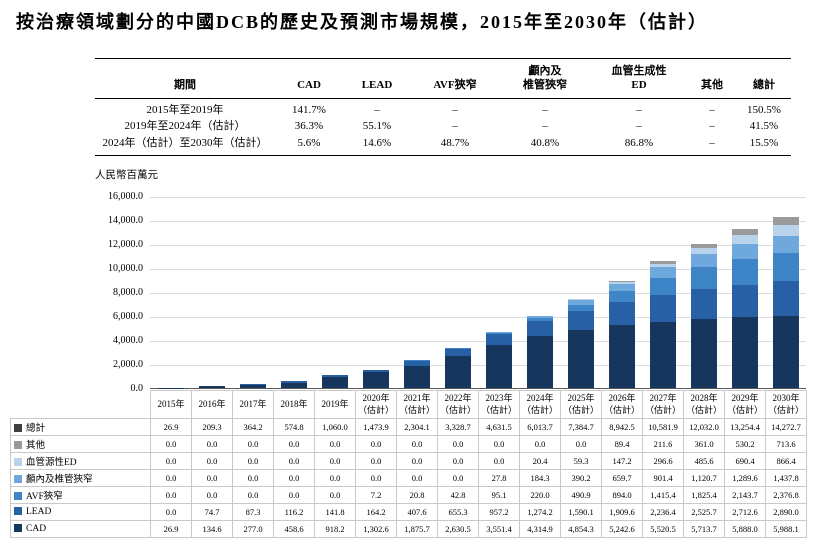 Image resolution: width=830 pixels, height=554 pixels. What do you see at coordinates (309, 78) in the screenshot?
I see `cagr-header-cell: CAD` at bounding box center [309, 78].